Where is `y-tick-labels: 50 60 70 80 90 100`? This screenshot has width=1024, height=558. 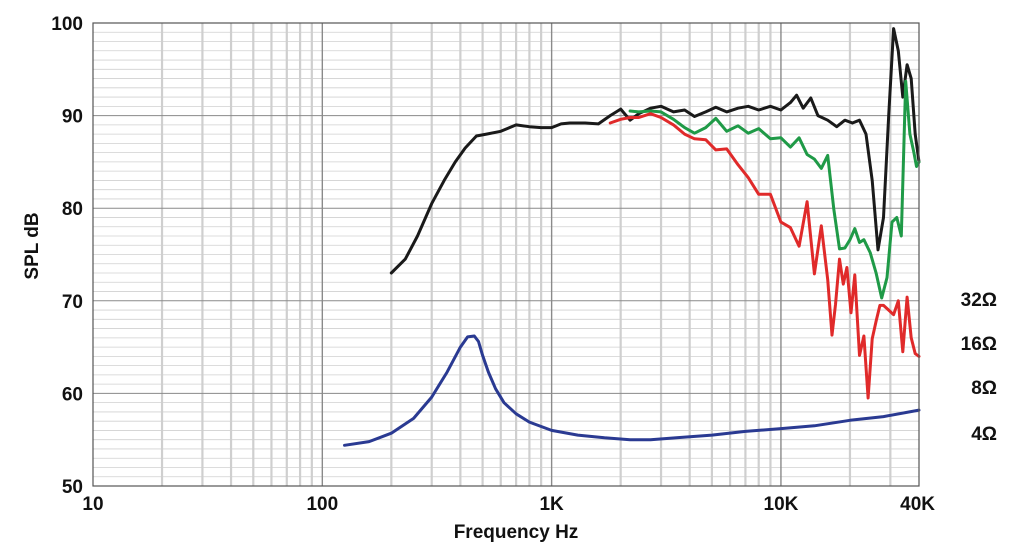 y-tick-labels: 50 60 70 80 90 100 is located at coordinates (67, 256).